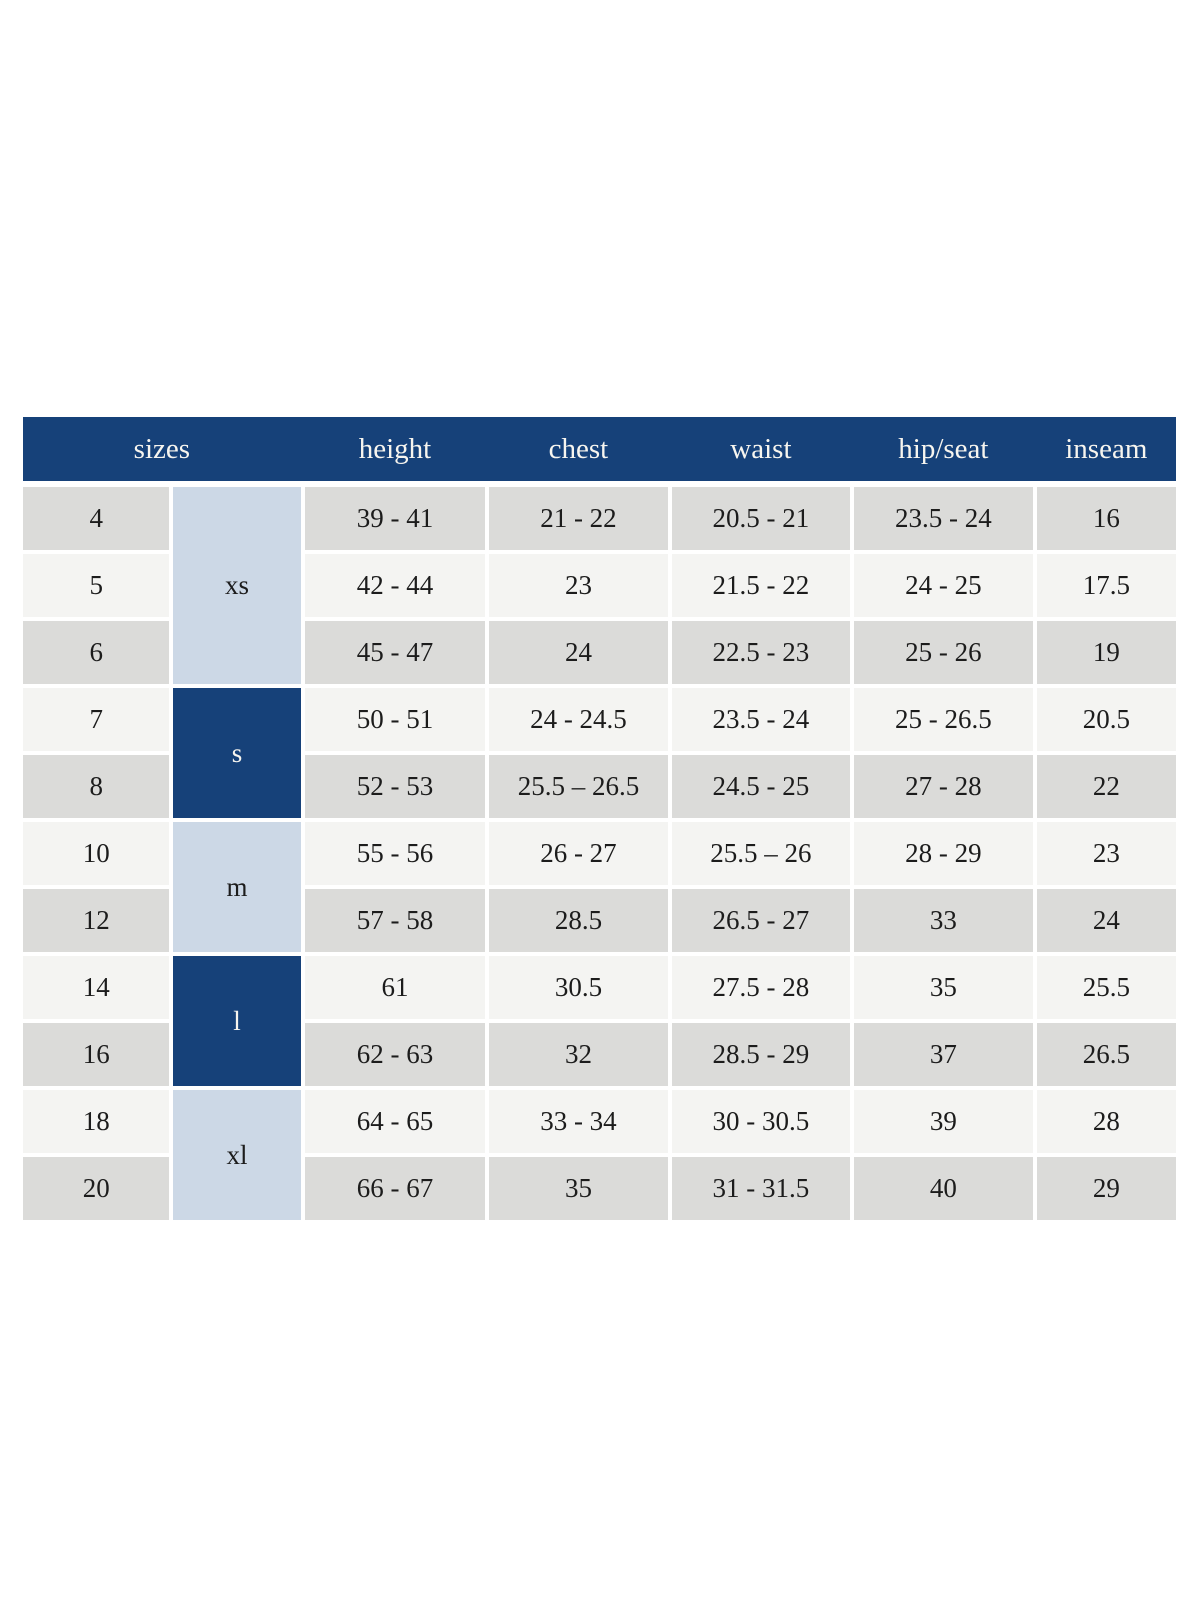 The image size is (1200, 1600). Describe the element at coordinates (395, 786) in the screenshot. I see `height-cell: 52 - 53` at that location.